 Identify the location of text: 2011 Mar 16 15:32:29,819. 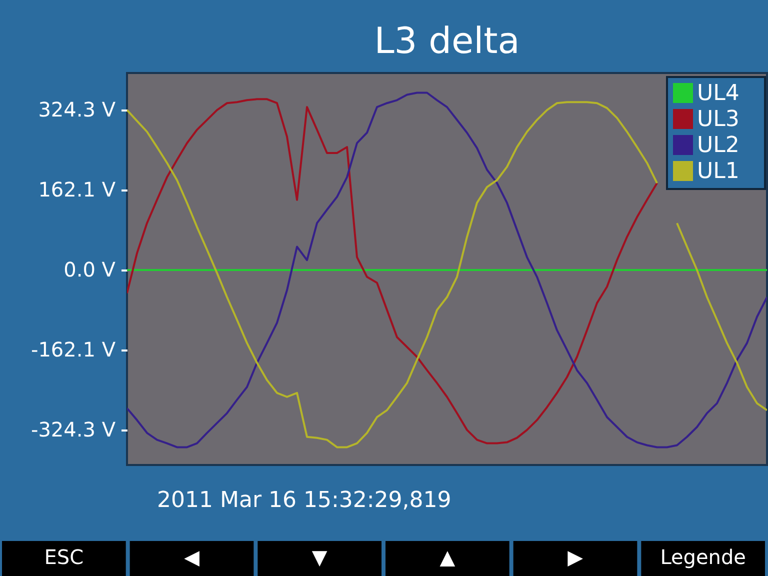
(304, 500).